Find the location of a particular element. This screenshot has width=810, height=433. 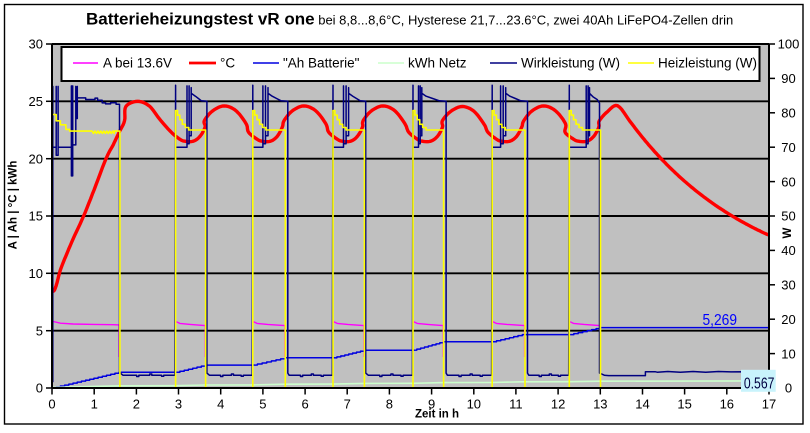

svg-text: 0.567 is located at coordinates (759, 383).